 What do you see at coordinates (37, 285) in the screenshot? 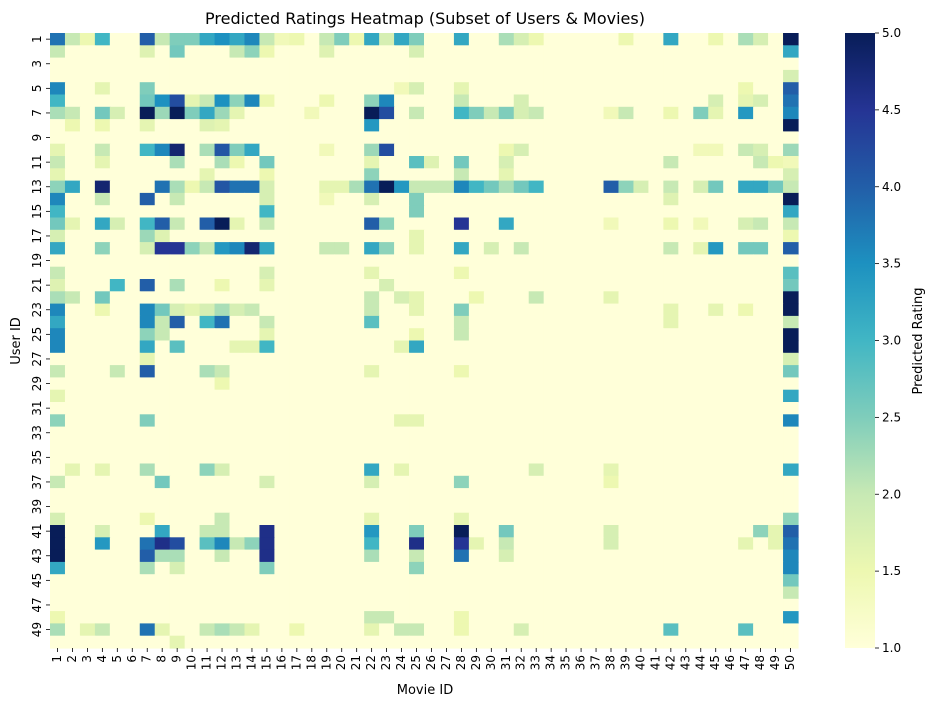
I see `y-tick-label: 21` at bounding box center [37, 285].